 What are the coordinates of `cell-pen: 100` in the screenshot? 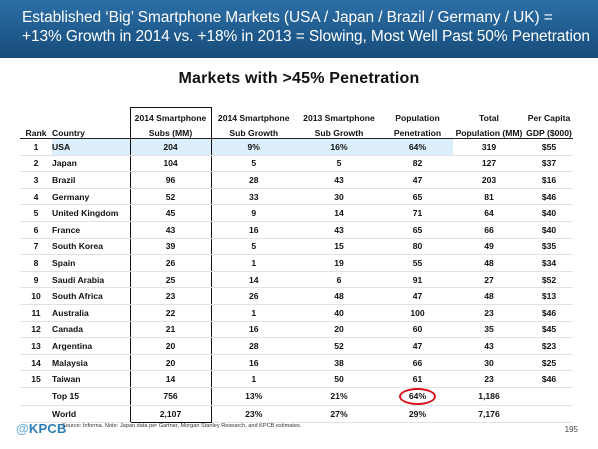 It's located at (417, 313).